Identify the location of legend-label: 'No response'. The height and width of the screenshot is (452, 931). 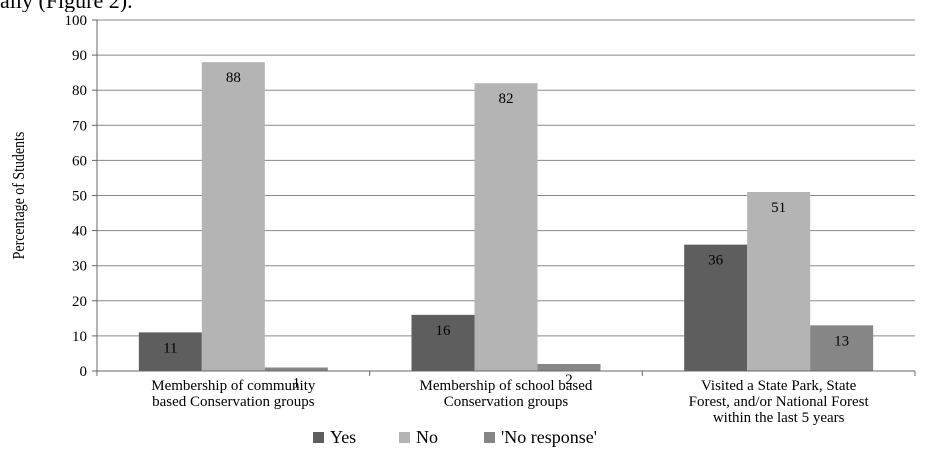
(549, 437).